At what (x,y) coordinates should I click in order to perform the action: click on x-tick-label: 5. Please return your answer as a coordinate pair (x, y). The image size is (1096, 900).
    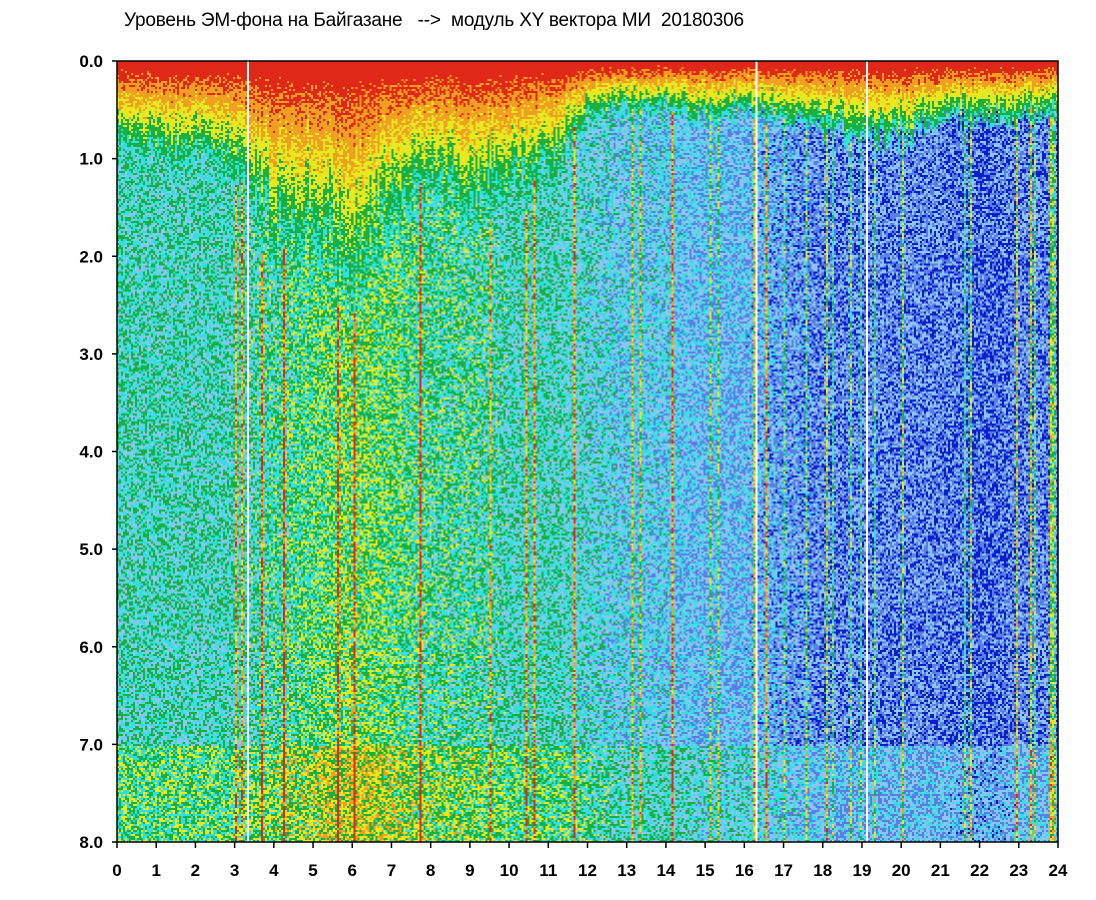
    Looking at the image, I should click on (312, 870).